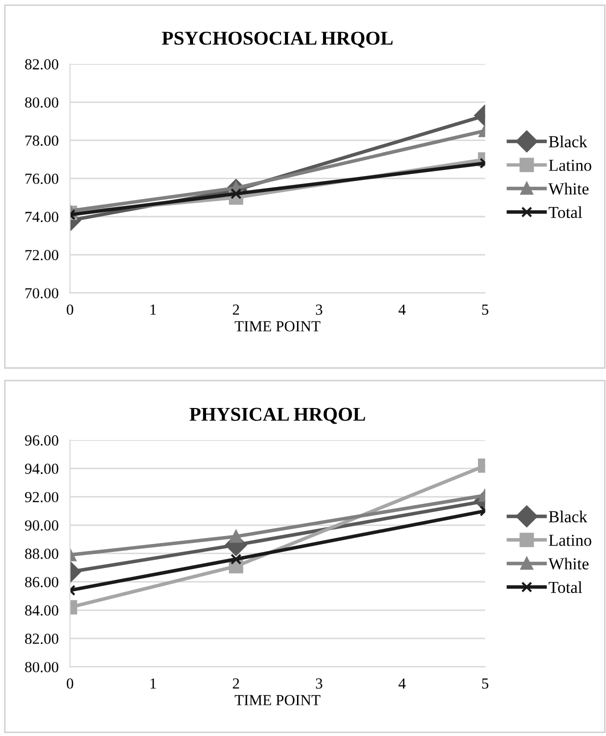 This screenshot has width=606, height=736. Describe the element at coordinates (41, 610) in the screenshot. I see `y-tick-label: 84.00` at that location.